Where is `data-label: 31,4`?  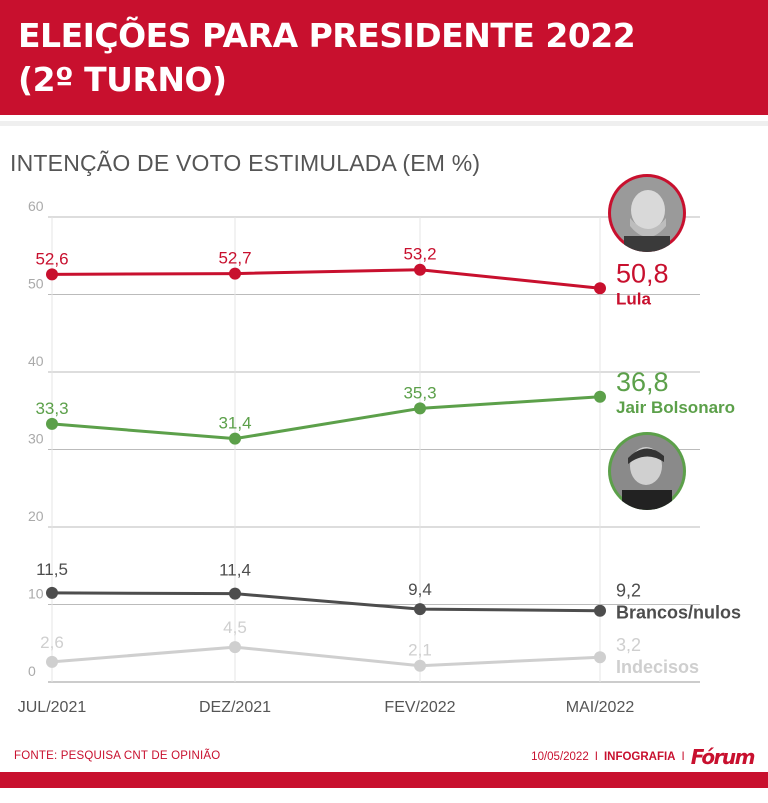 data-label: 31,4 is located at coordinates (234, 423).